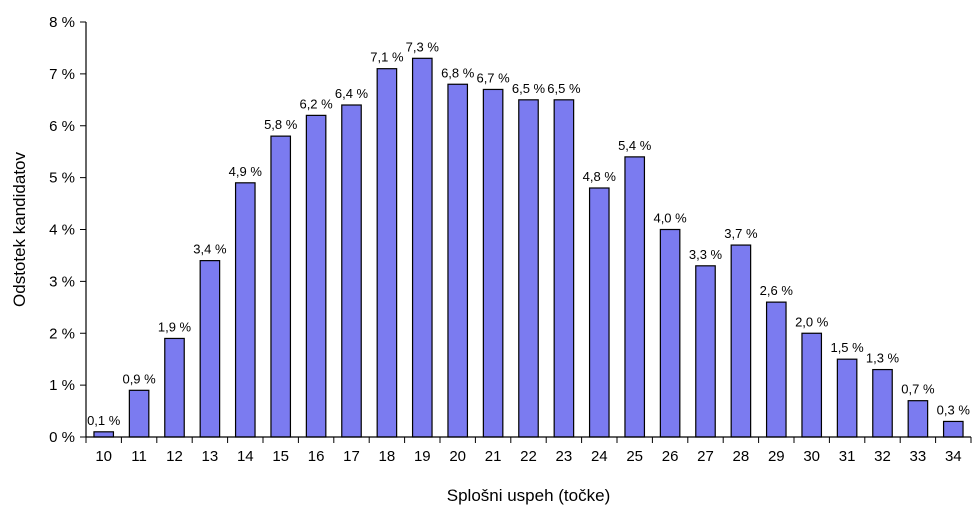  Describe the element at coordinates (705, 456) in the screenshot. I see `x-tick-label: 27` at that location.